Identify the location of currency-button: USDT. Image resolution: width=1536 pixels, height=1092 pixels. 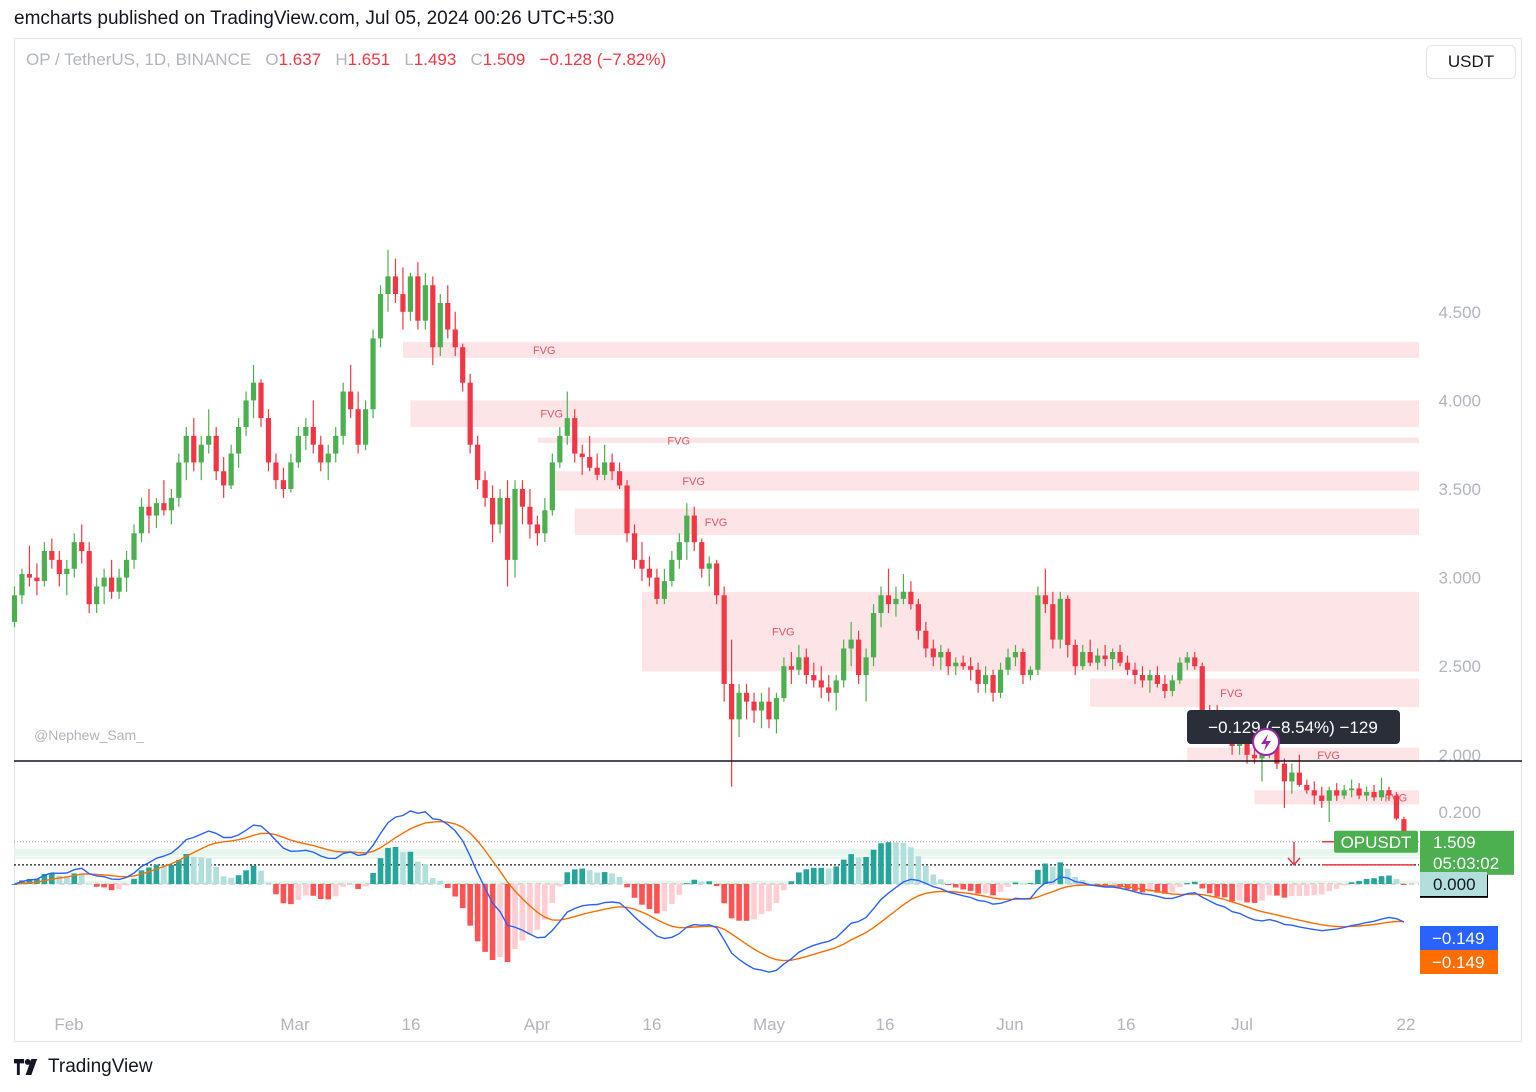
(1471, 62).